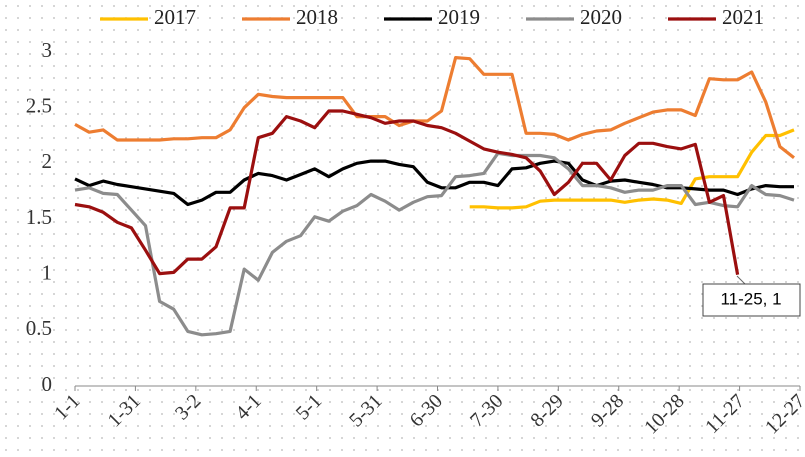 The width and height of the screenshot is (805, 457). What do you see at coordinates (175, 17) in the screenshot?
I see `legend-label: 2017` at bounding box center [175, 17].